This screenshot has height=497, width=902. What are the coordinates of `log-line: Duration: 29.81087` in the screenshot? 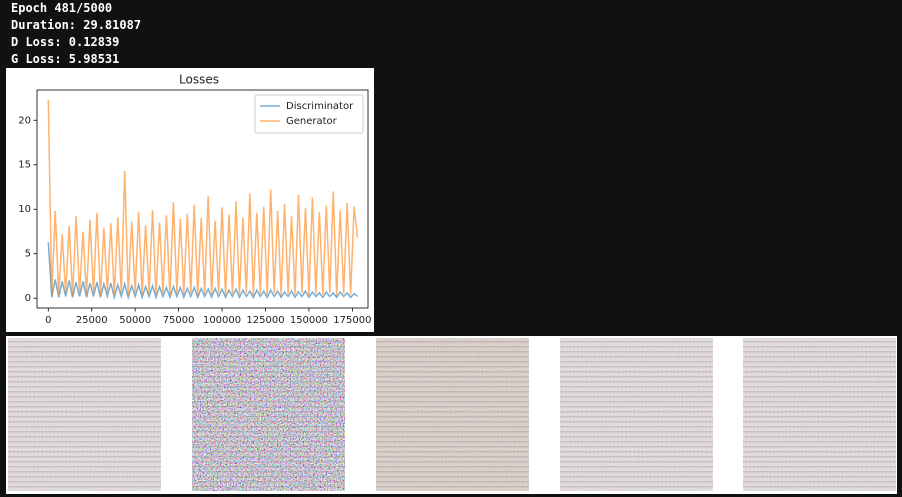 It's located at (76, 25).